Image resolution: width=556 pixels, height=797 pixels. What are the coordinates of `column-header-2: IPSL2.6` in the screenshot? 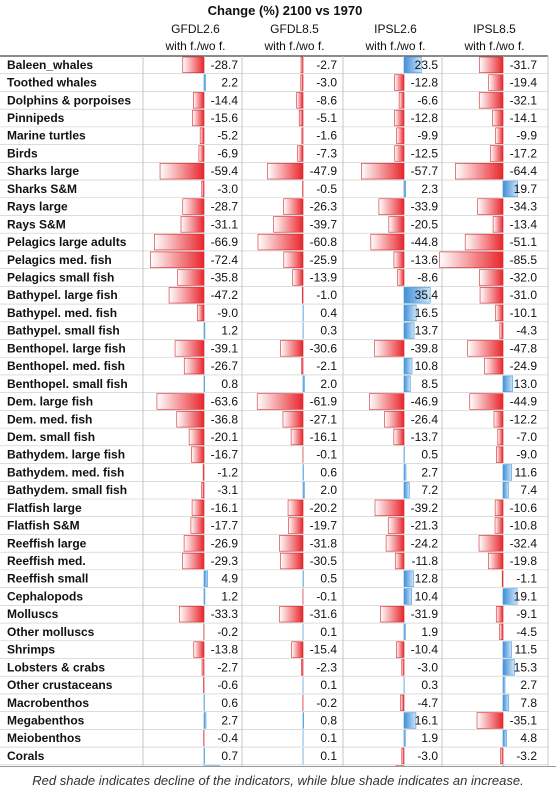 It's located at (395, 29).